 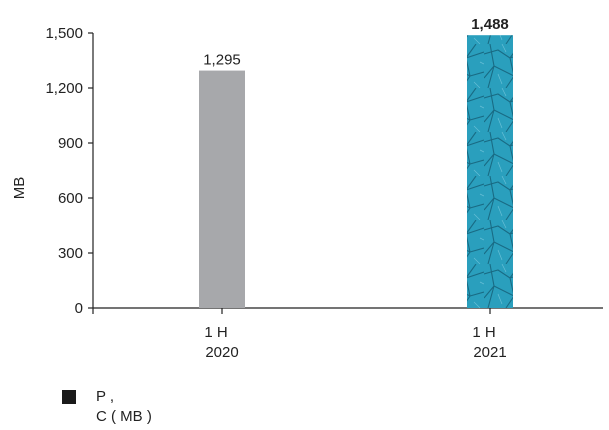 What do you see at coordinates (69, 397) in the screenshot?
I see `legend-swatch` at bounding box center [69, 397].